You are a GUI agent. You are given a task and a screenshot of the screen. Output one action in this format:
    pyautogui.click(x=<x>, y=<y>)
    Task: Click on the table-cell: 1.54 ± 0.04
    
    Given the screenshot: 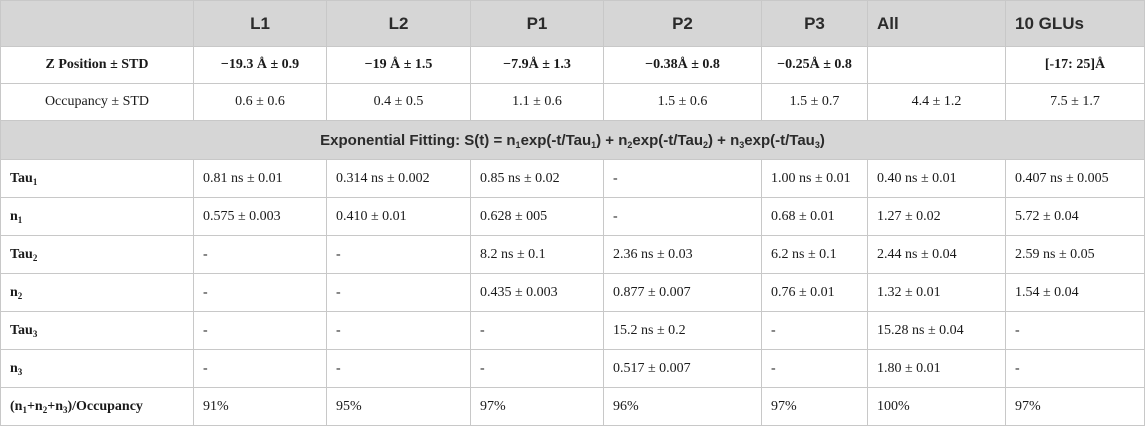 What is the action you would take?
    pyautogui.click(x=1075, y=292)
    